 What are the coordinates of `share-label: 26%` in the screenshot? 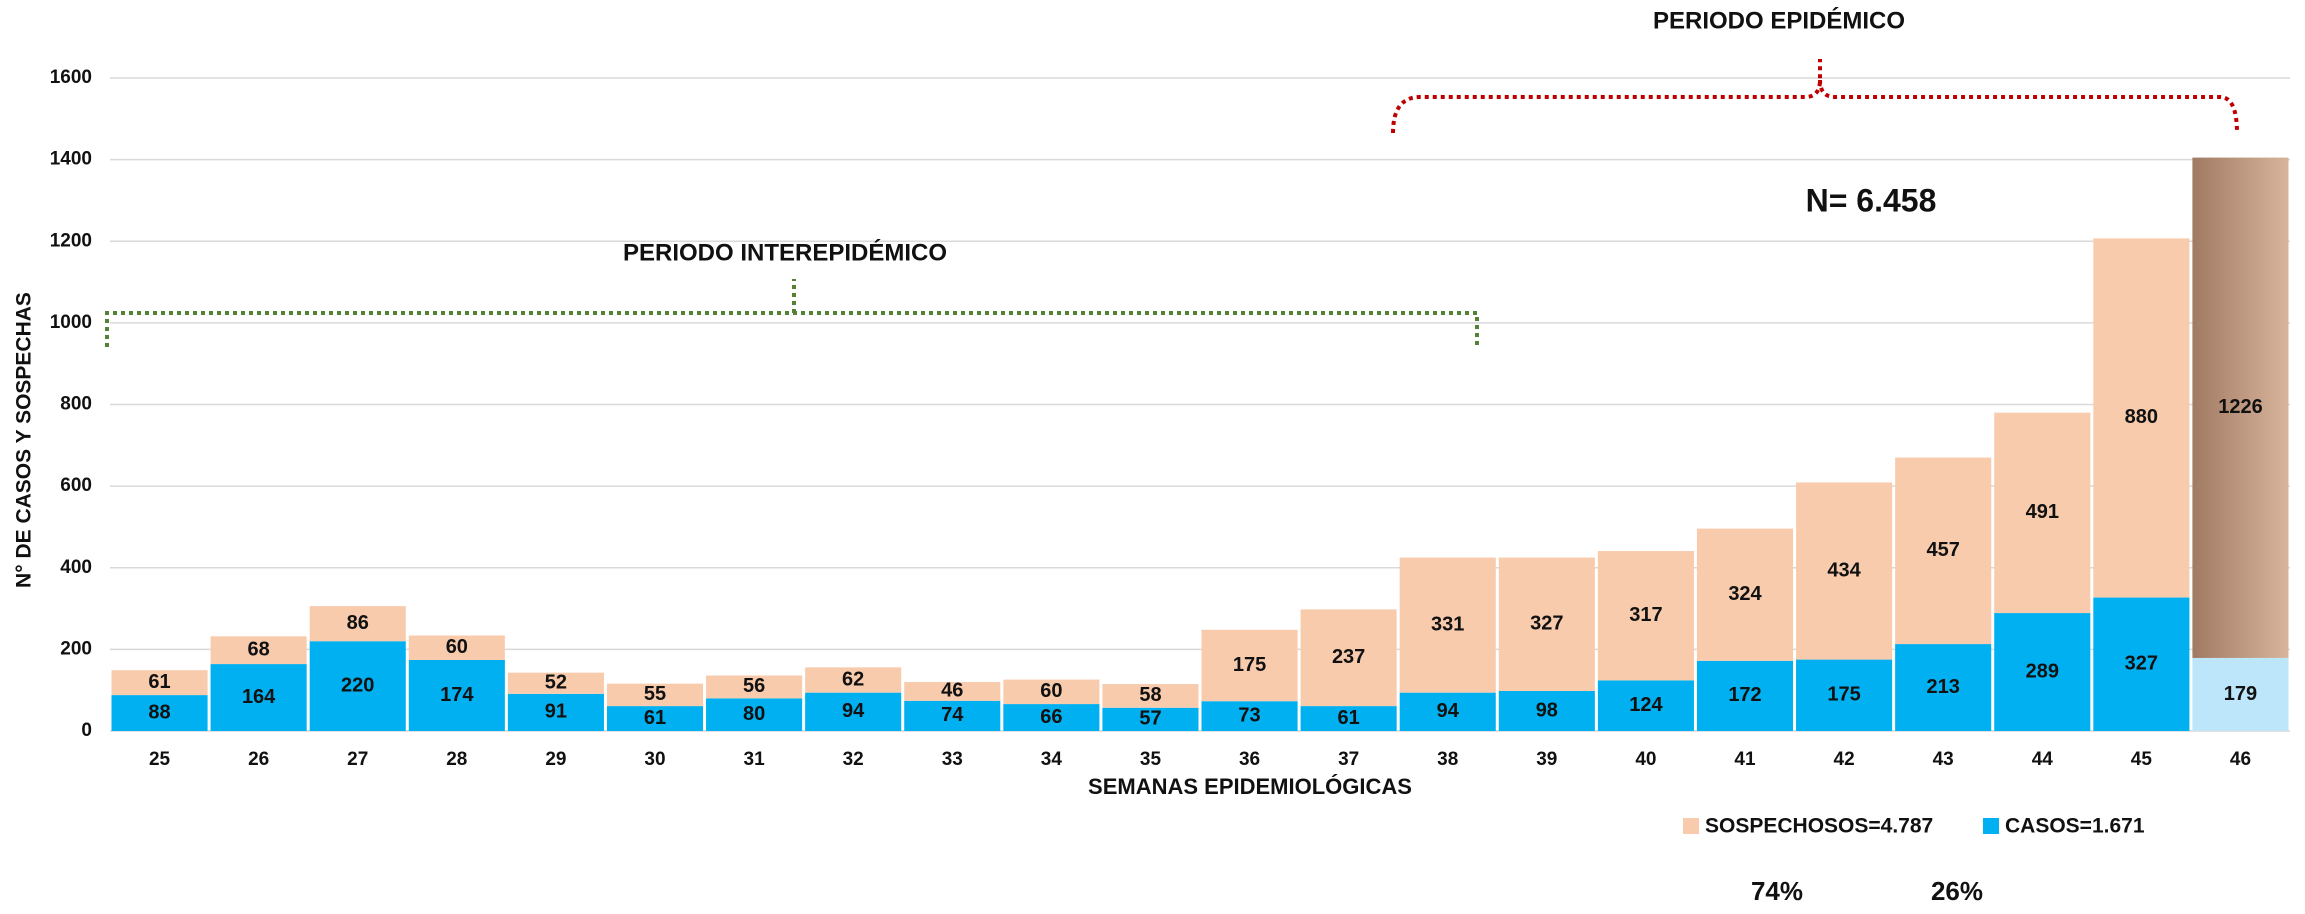 It's located at (1957, 891).